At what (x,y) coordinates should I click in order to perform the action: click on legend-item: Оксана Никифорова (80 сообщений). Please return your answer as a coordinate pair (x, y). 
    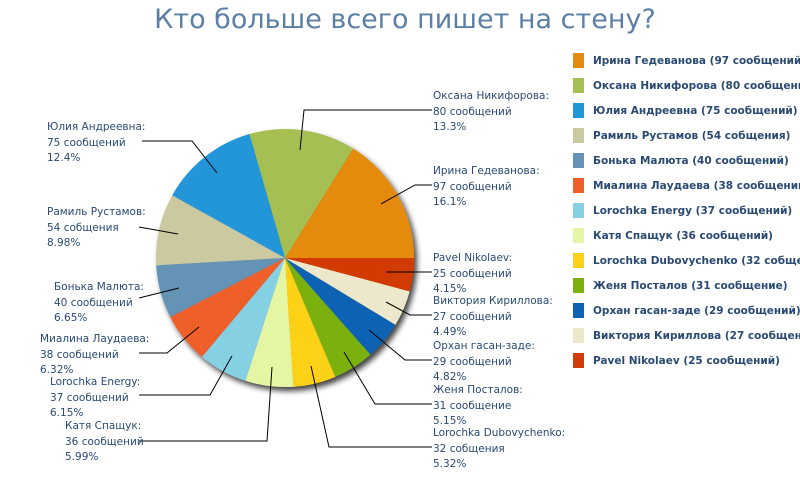
    Looking at the image, I should click on (686, 85).